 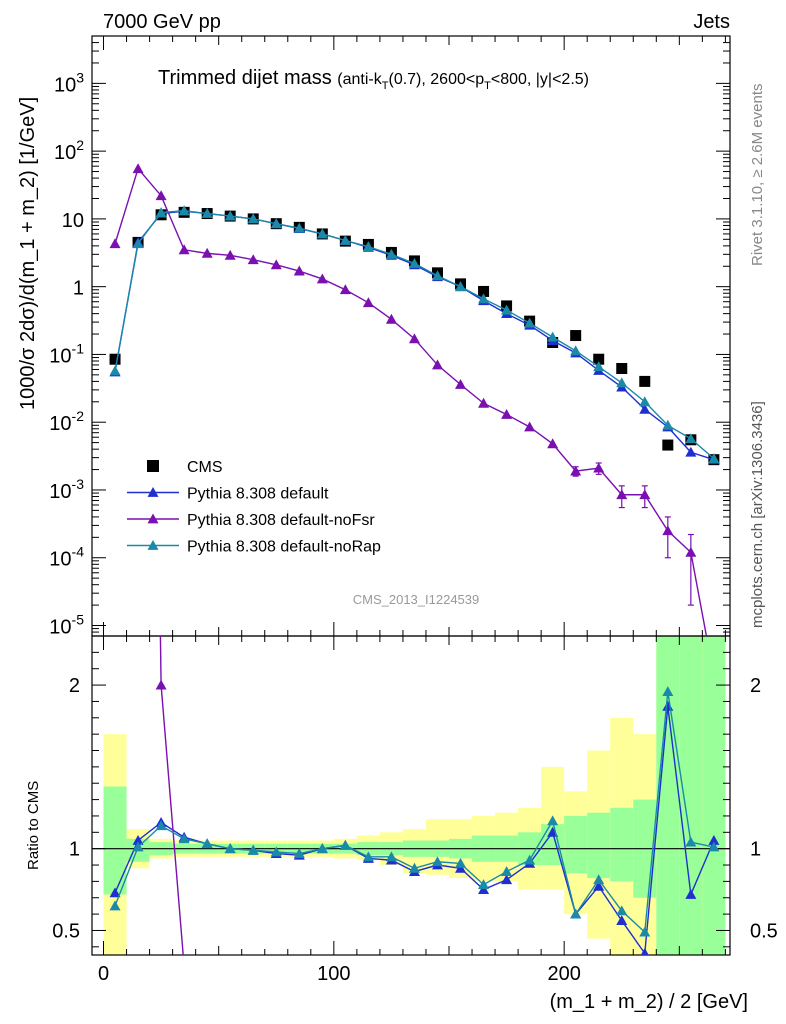 What do you see at coordinates (66, 625) in the screenshot?
I see `y-tick-label: 10⁻⁵` at bounding box center [66, 625].